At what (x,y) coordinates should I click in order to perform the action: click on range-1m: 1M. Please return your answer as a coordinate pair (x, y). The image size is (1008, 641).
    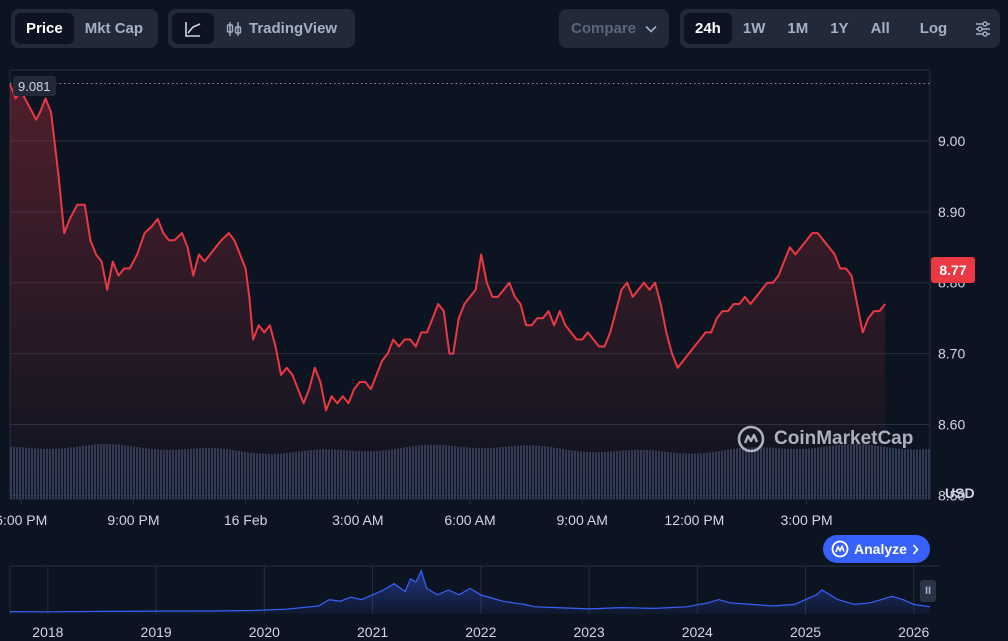
    Looking at the image, I should click on (798, 28).